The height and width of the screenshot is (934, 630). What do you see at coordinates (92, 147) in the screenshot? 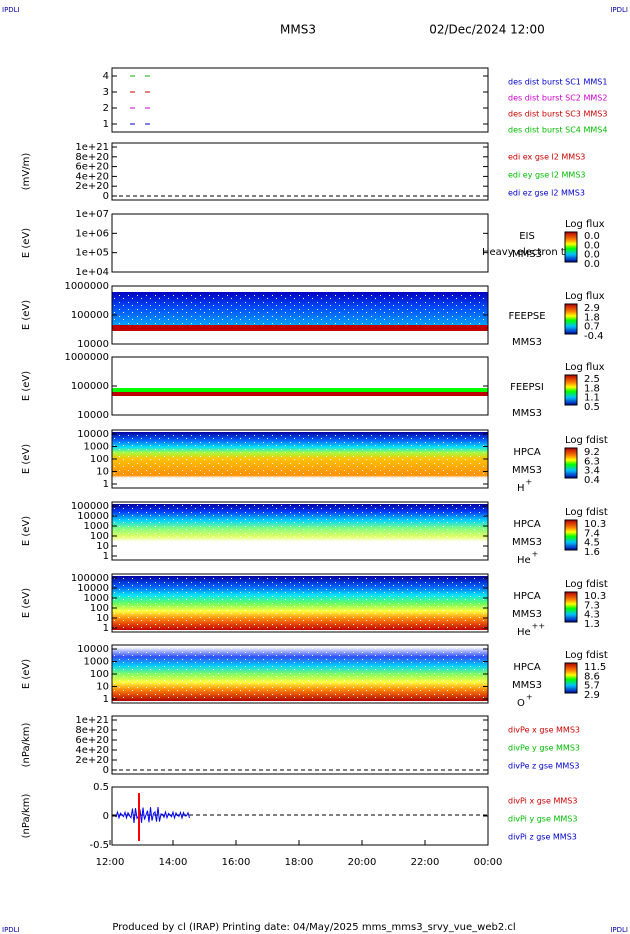
I see `y-tick-label: 1e+21` at bounding box center [92, 147].